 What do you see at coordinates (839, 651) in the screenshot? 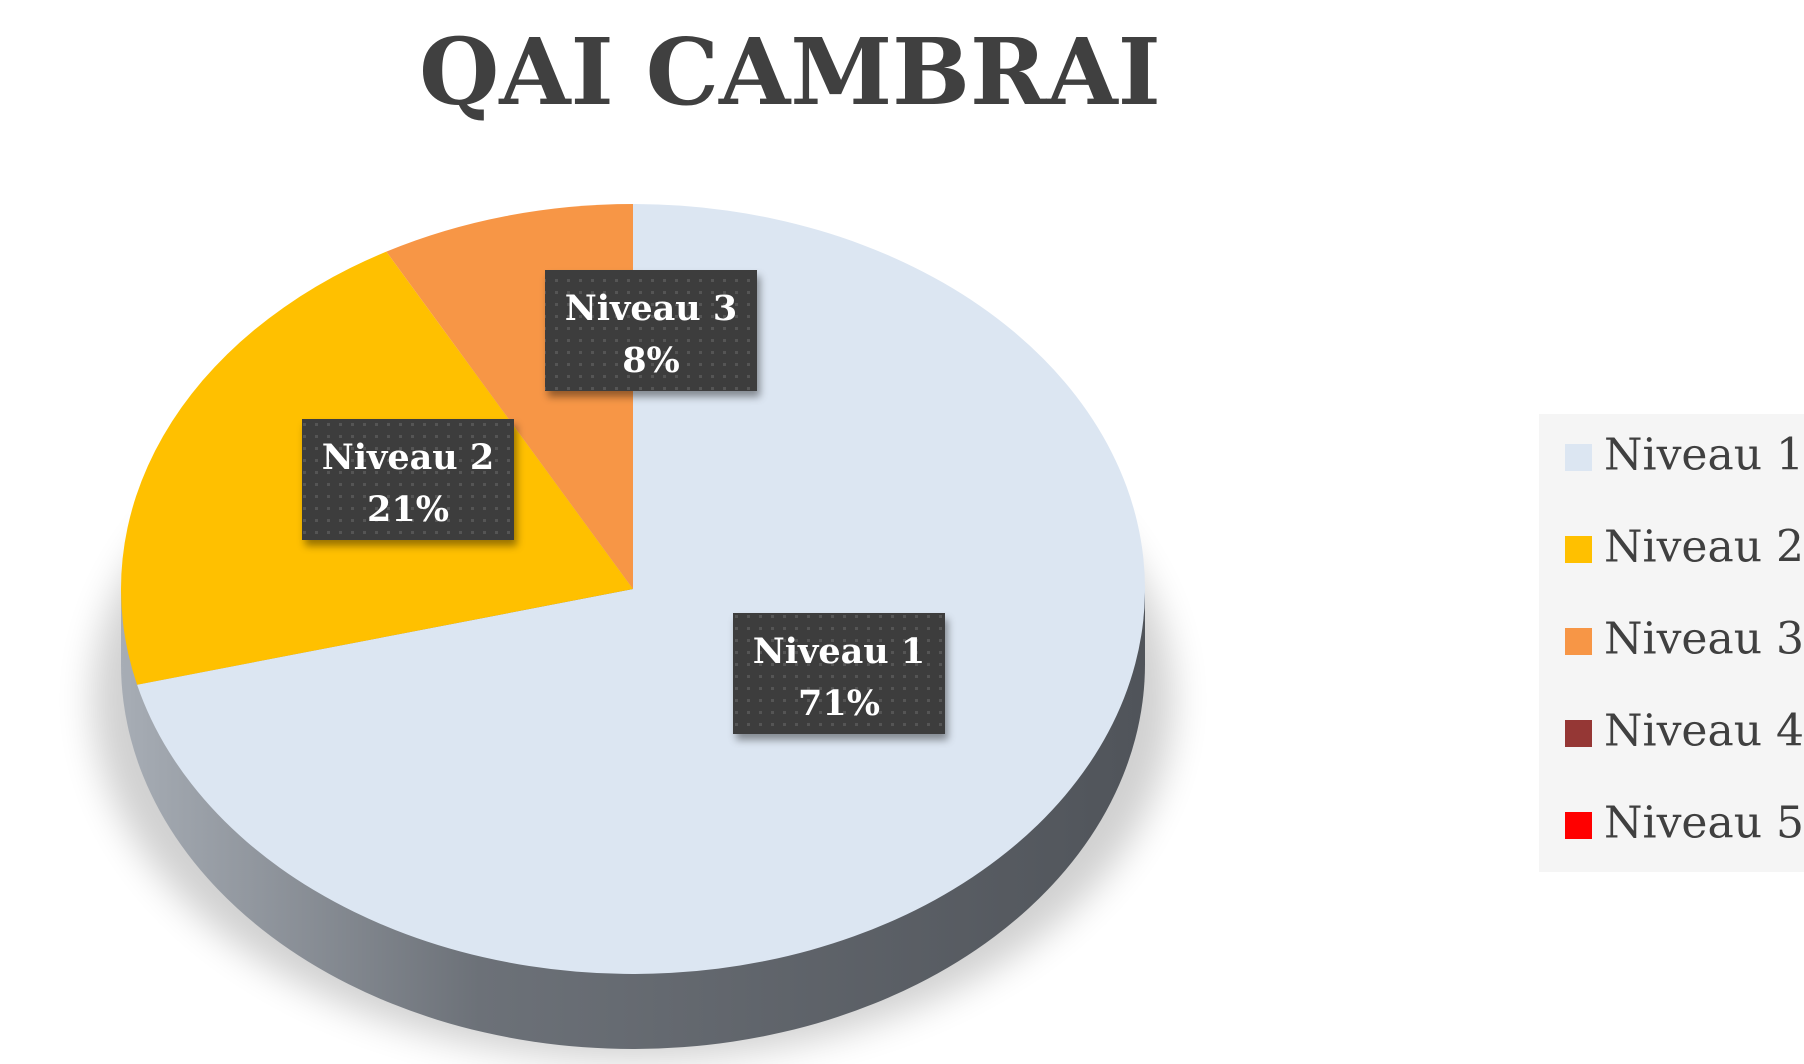
I see `data-label-category: Niveau 1` at bounding box center [839, 651].